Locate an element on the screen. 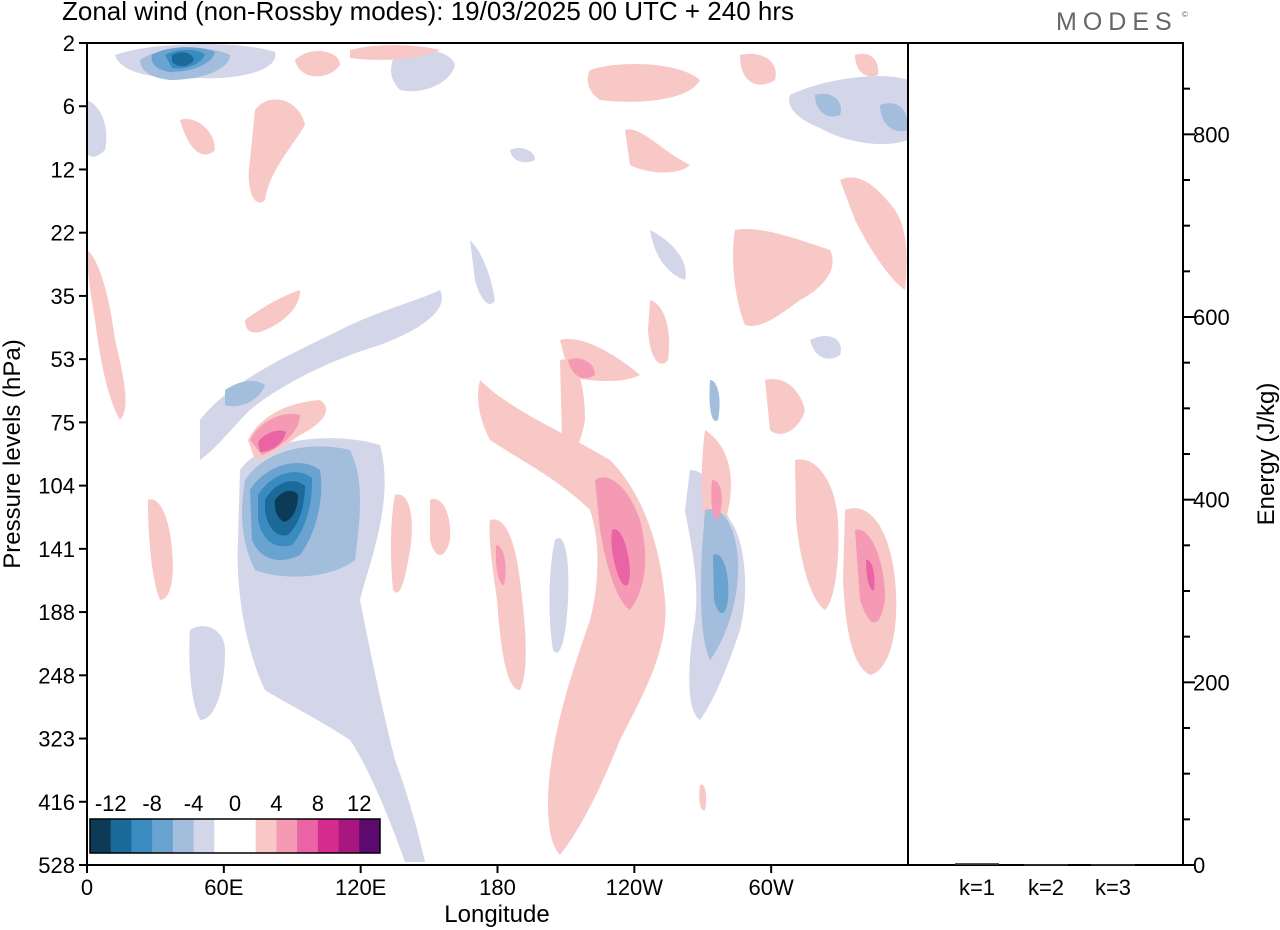  neg-mid-right is located at coordinates (828, 105).